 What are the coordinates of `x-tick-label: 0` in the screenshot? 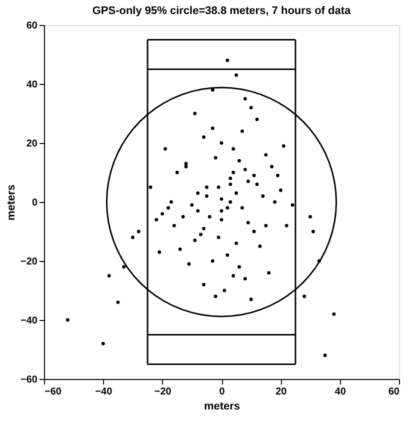 It's located at (222, 392).